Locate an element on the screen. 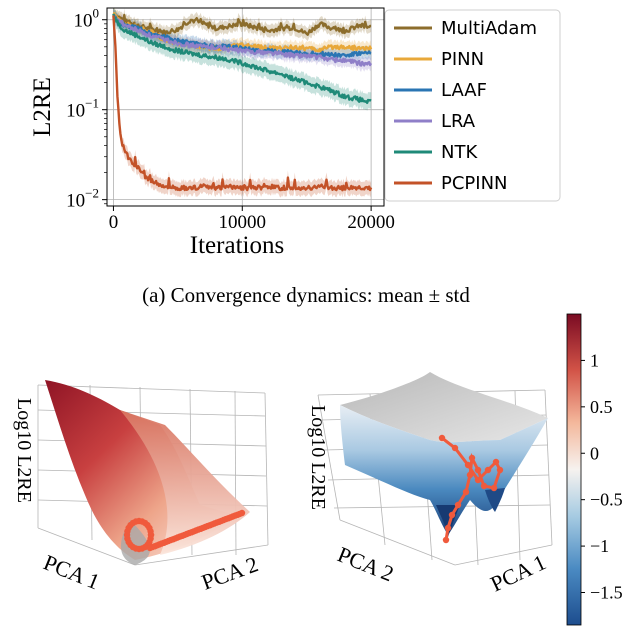 This screenshot has height=637, width=635. x-axis-label: Iterations is located at coordinates (237, 245).